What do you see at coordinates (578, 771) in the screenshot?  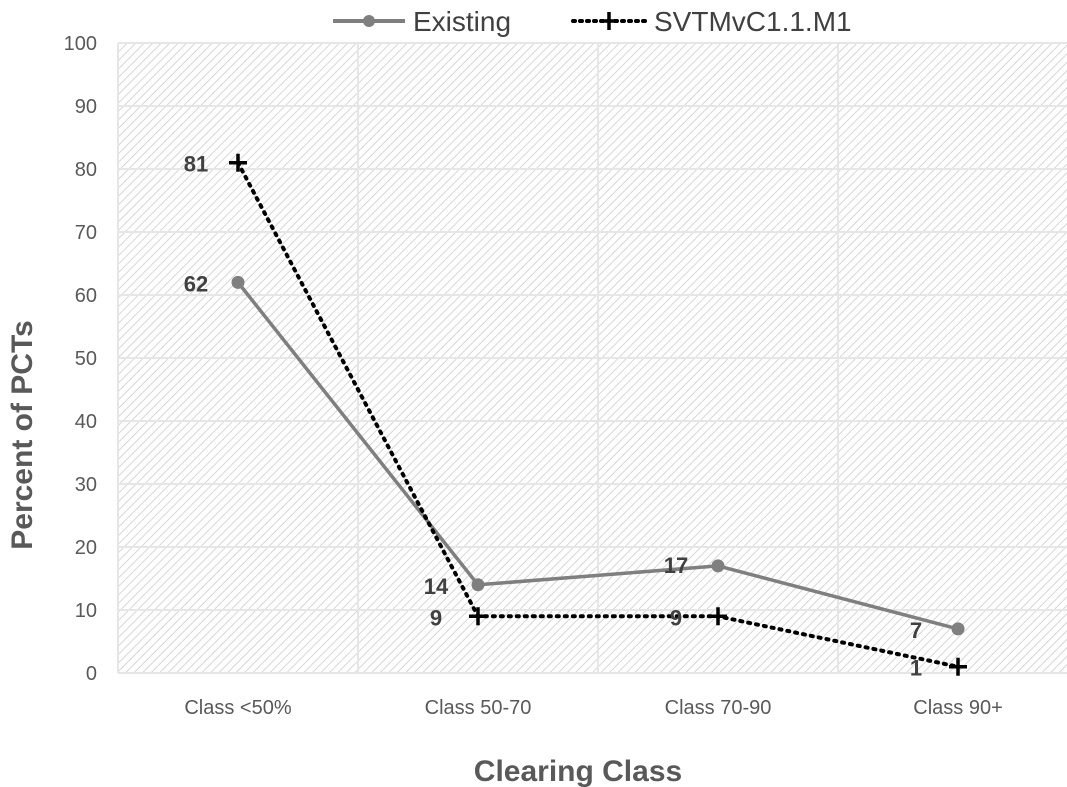 I see `x-axis-title: Clearing Class` at bounding box center [578, 771].